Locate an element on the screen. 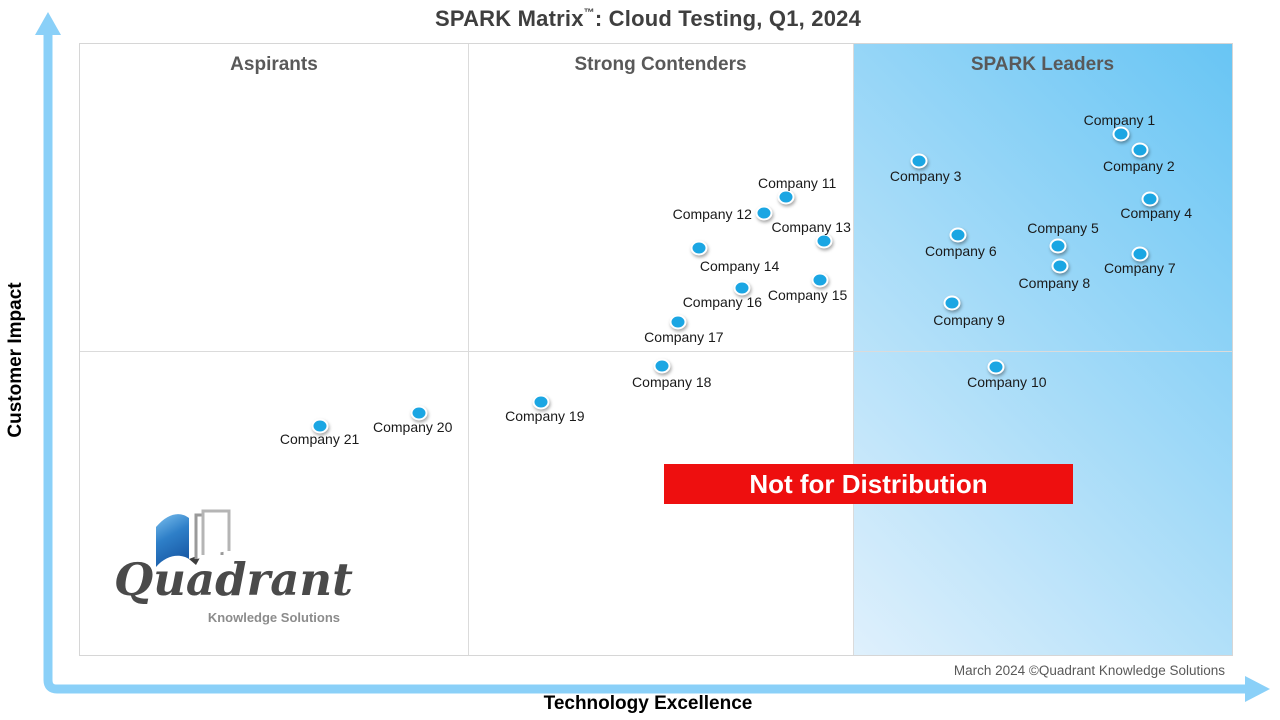 The image size is (1280, 720). company-label: Company 15 is located at coordinates (807, 295).